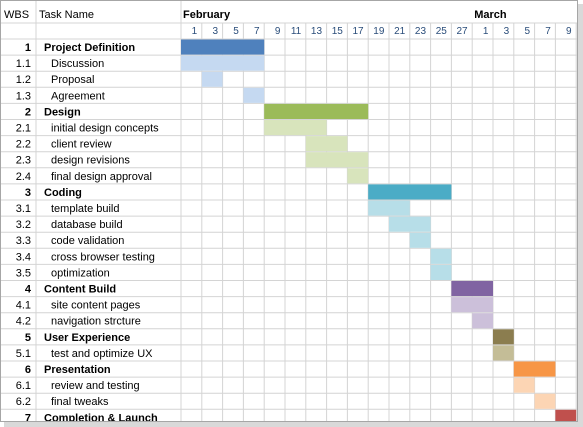 The height and width of the screenshot is (427, 583). What do you see at coordinates (23, 80) in the screenshot?
I see `wbs-number: 1.2` at bounding box center [23, 80].